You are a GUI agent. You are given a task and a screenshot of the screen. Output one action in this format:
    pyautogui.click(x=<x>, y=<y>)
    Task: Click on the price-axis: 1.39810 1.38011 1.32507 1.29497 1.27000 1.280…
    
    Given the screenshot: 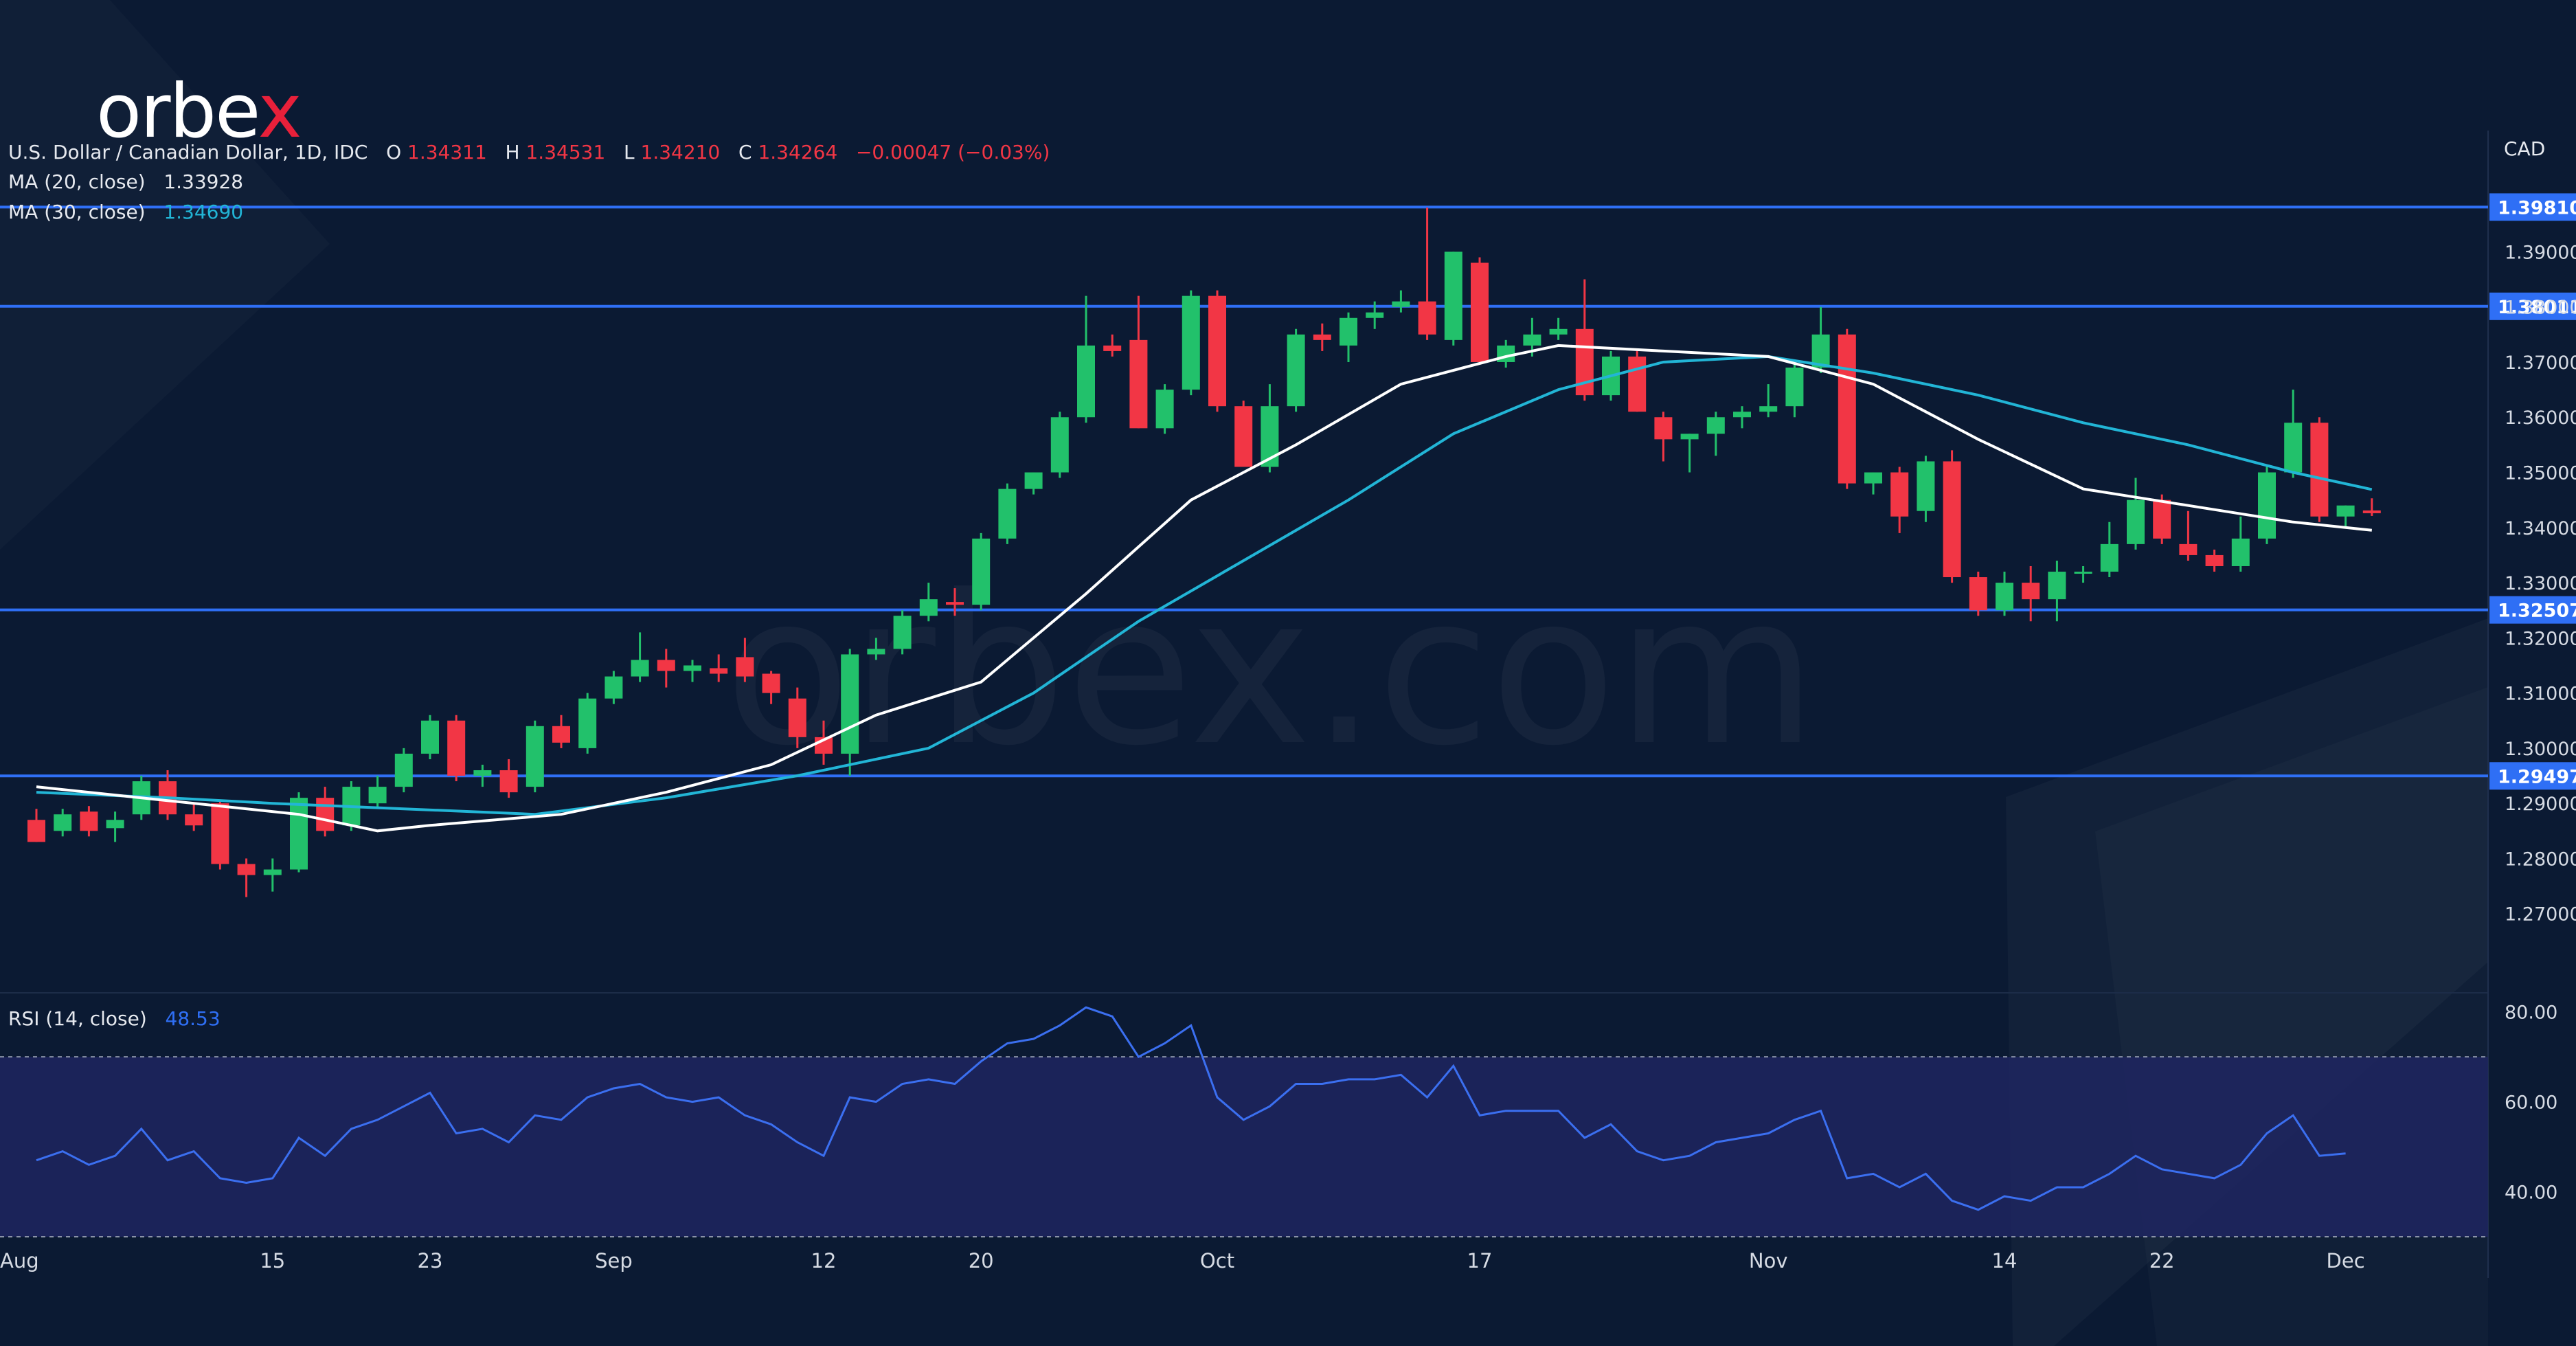 What is the action you would take?
    pyautogui.click(x=2532, y=698)
    